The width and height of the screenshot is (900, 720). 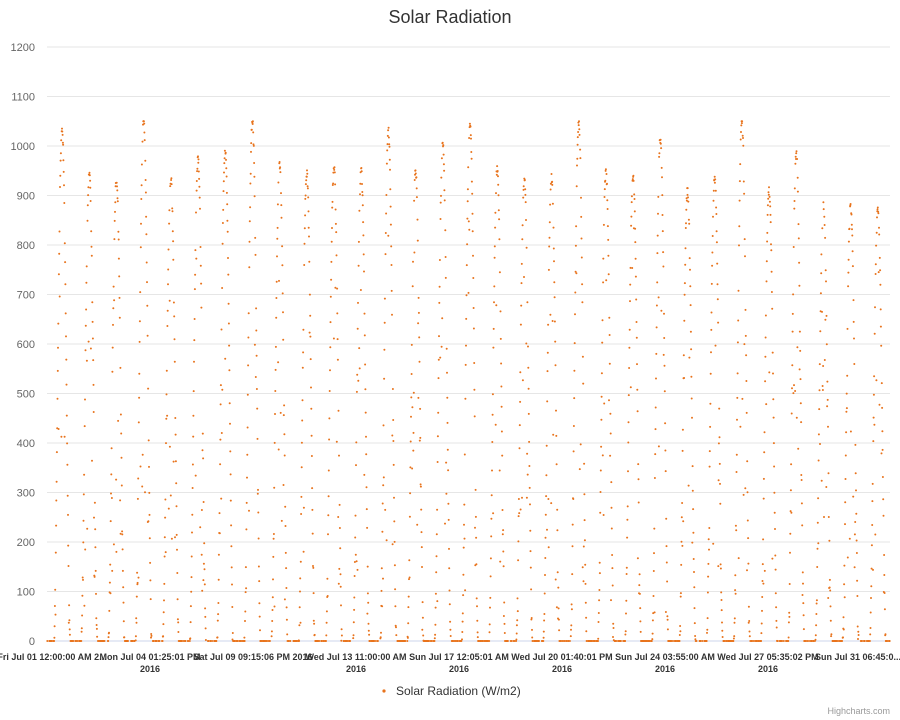 I want to click on legend: Solar Radiation (W/m2), so click(x=451, y=691).